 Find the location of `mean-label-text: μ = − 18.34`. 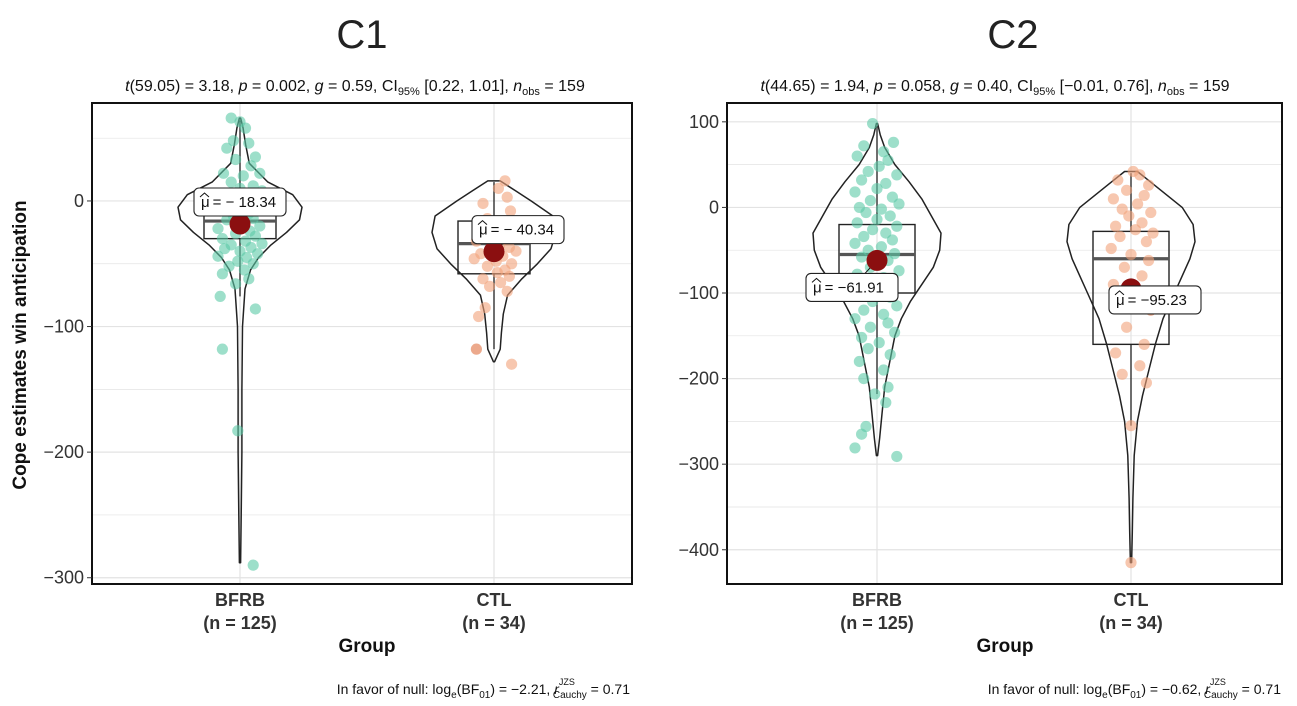

mean-label-text: μ = − 18.34 is located at coordinates (238, 202).